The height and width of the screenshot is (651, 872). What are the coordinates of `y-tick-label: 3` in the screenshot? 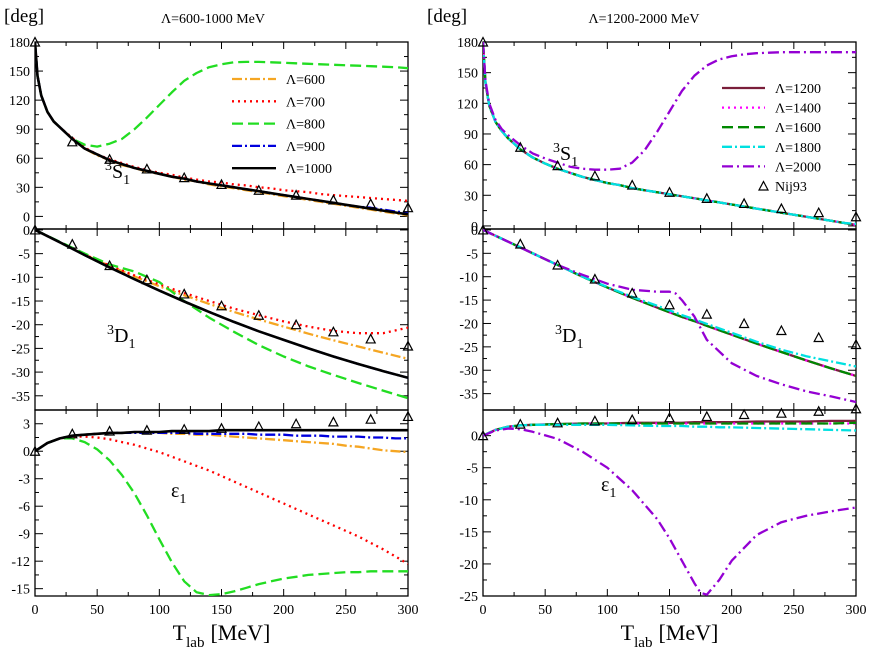 It's located at (26, 425).